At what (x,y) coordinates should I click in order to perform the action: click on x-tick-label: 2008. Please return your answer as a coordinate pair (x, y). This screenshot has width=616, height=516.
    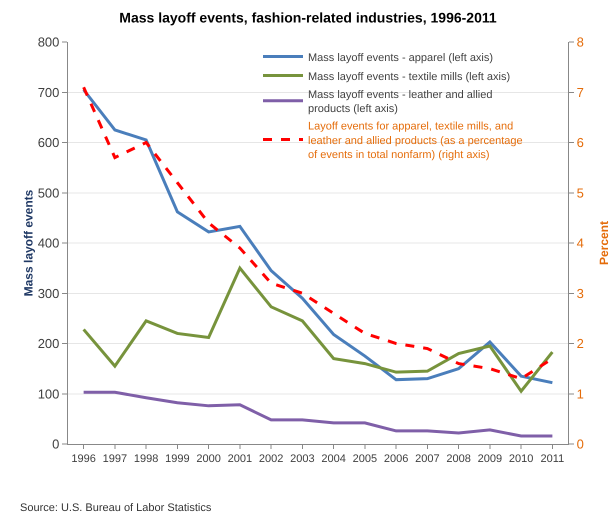
    Looking at the image, I should click on (458, 459).